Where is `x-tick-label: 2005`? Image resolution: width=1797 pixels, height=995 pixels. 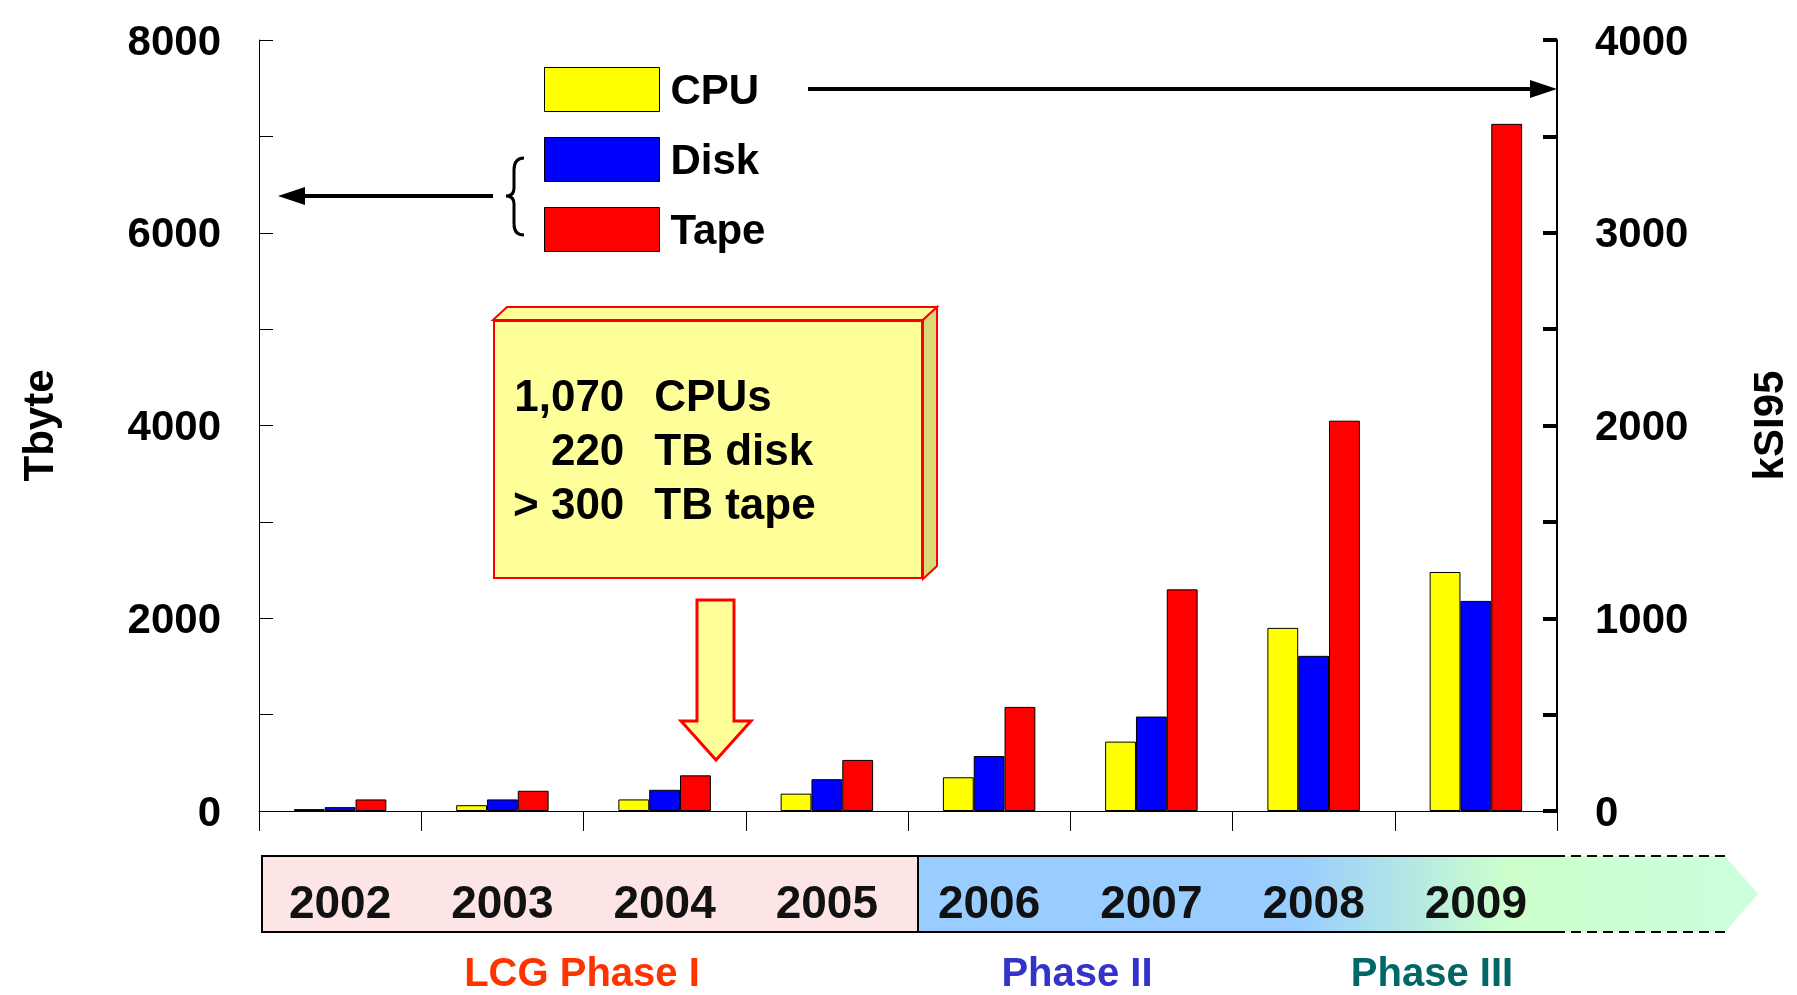 x-tick-label: 2005 is located at coordinates (827, 902).